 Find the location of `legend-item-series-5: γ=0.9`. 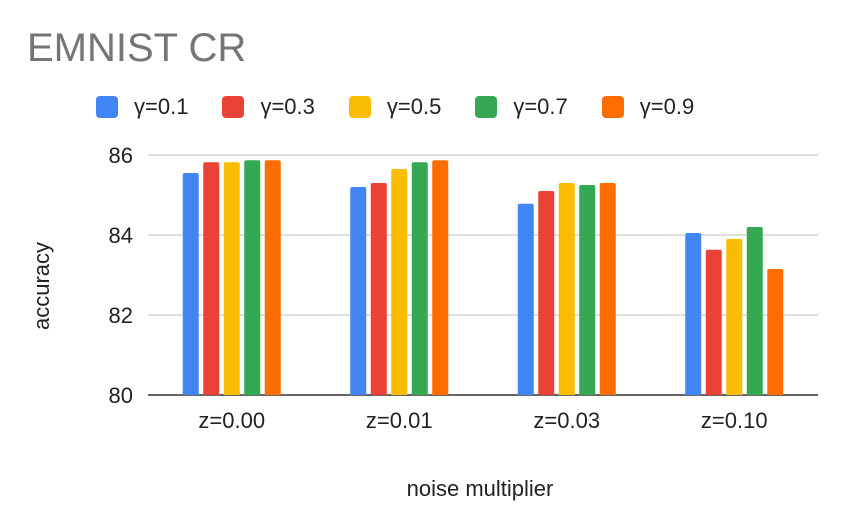

legend-item-series-5: γ=0.9 is located at coordinates (648, 107).